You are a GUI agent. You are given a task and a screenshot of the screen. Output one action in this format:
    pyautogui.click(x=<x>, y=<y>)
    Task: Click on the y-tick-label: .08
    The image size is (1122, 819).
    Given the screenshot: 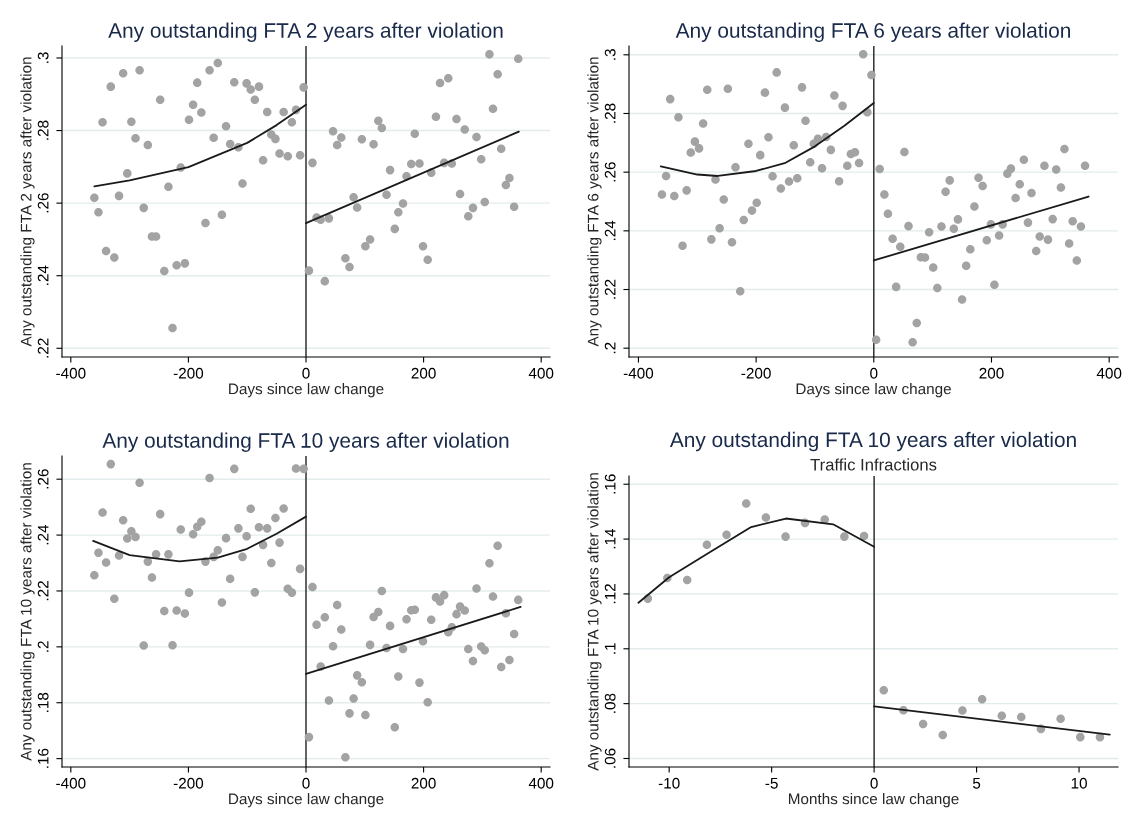 What is the action you would take?
    pyautogui.click(x=610, y=703)
    